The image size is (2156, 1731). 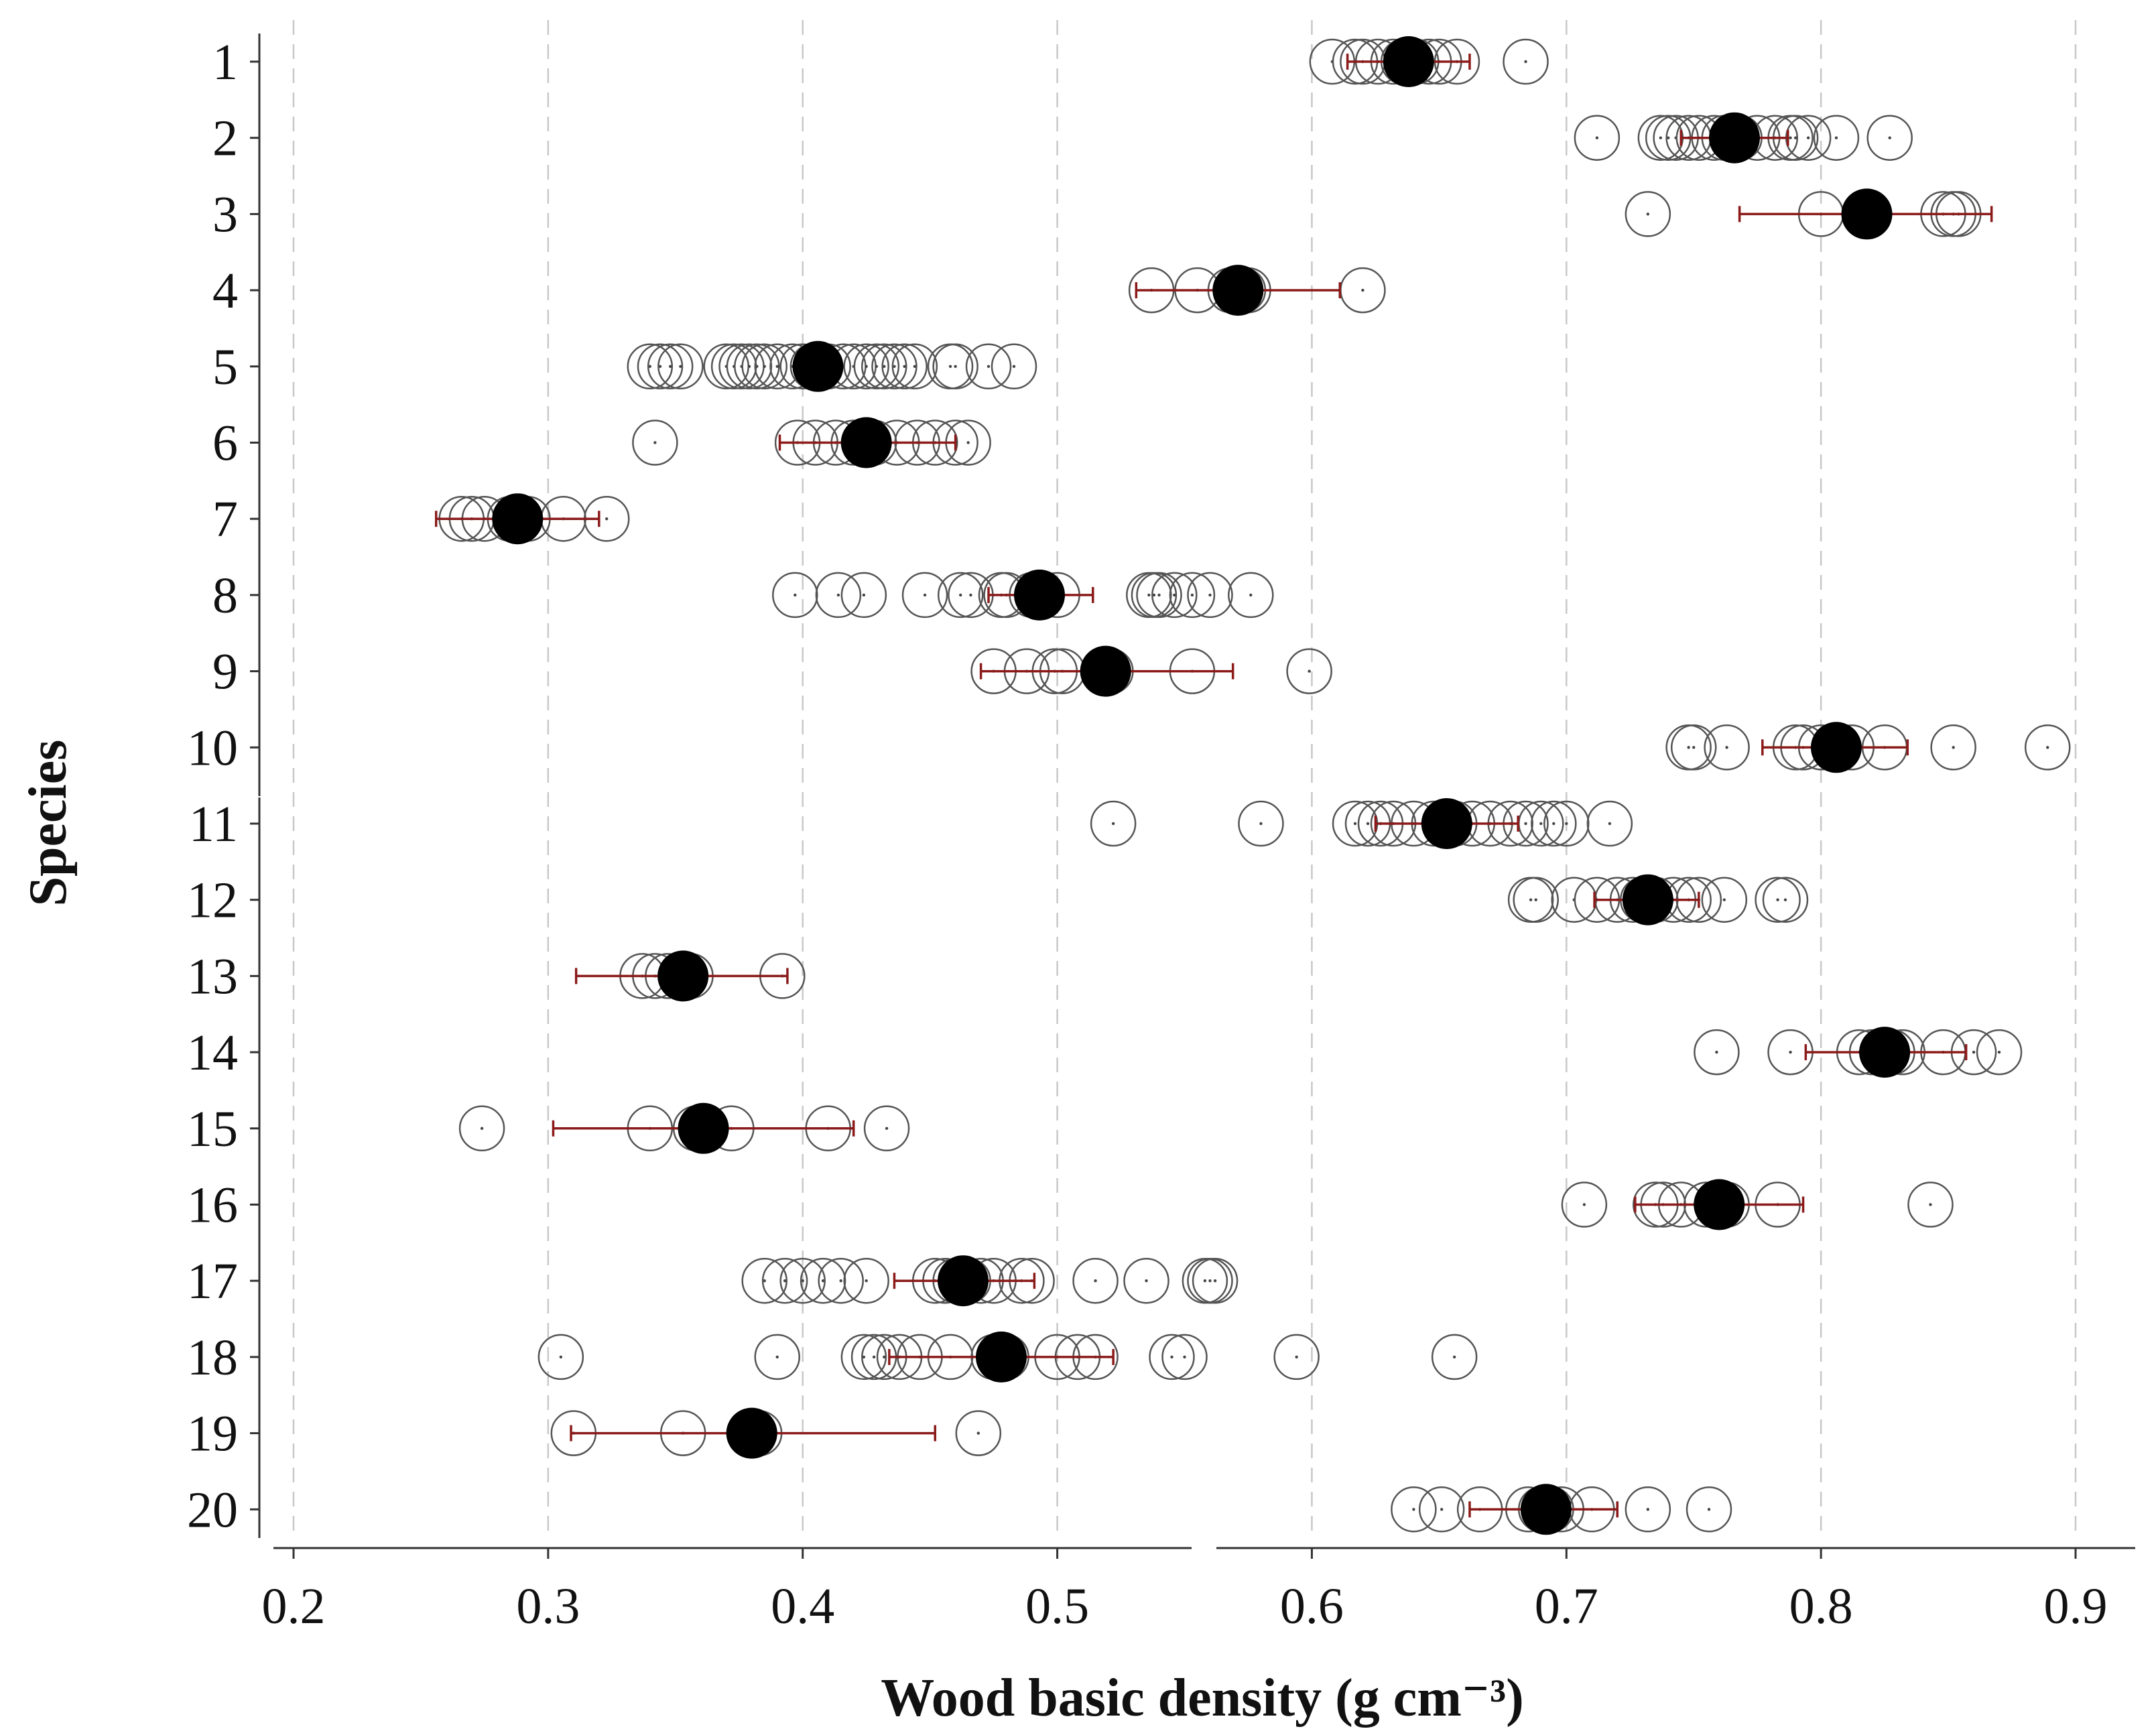 What do you see at coordinates (212, 901) in the screenshot?
I see `y-tick-label: 12` at bounding box center [212, 901].